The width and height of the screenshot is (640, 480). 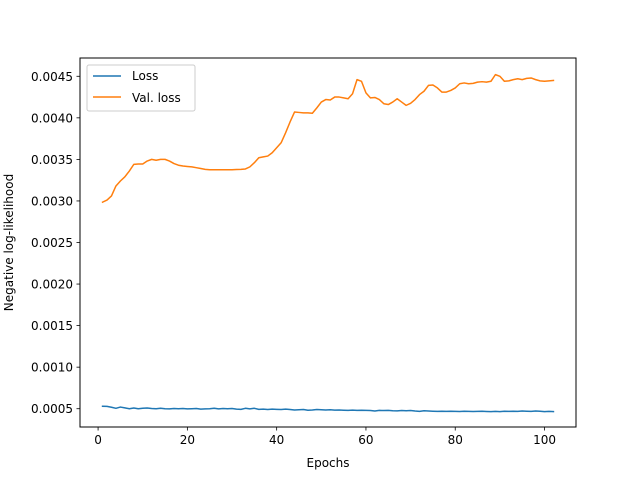 What do you see at coordinates (52, 285) in the screenshot?
I see `y-tick-label: 0.0020` at bounding box center [52, 285].